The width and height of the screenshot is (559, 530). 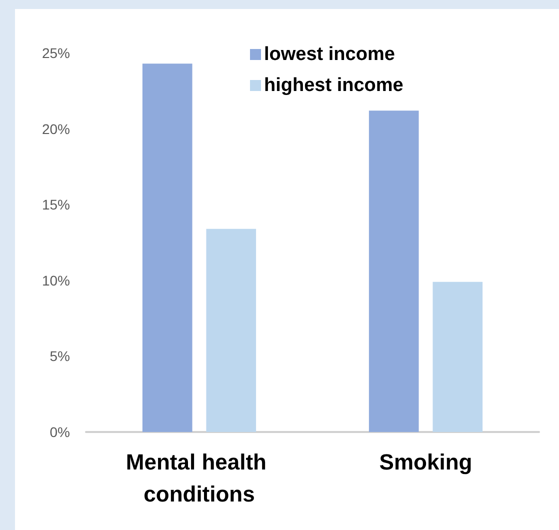 What do you see at coordinates (56, 204) in the screenshot?
I see `y-tick-label: 15%` at bounding box center [56, 204].